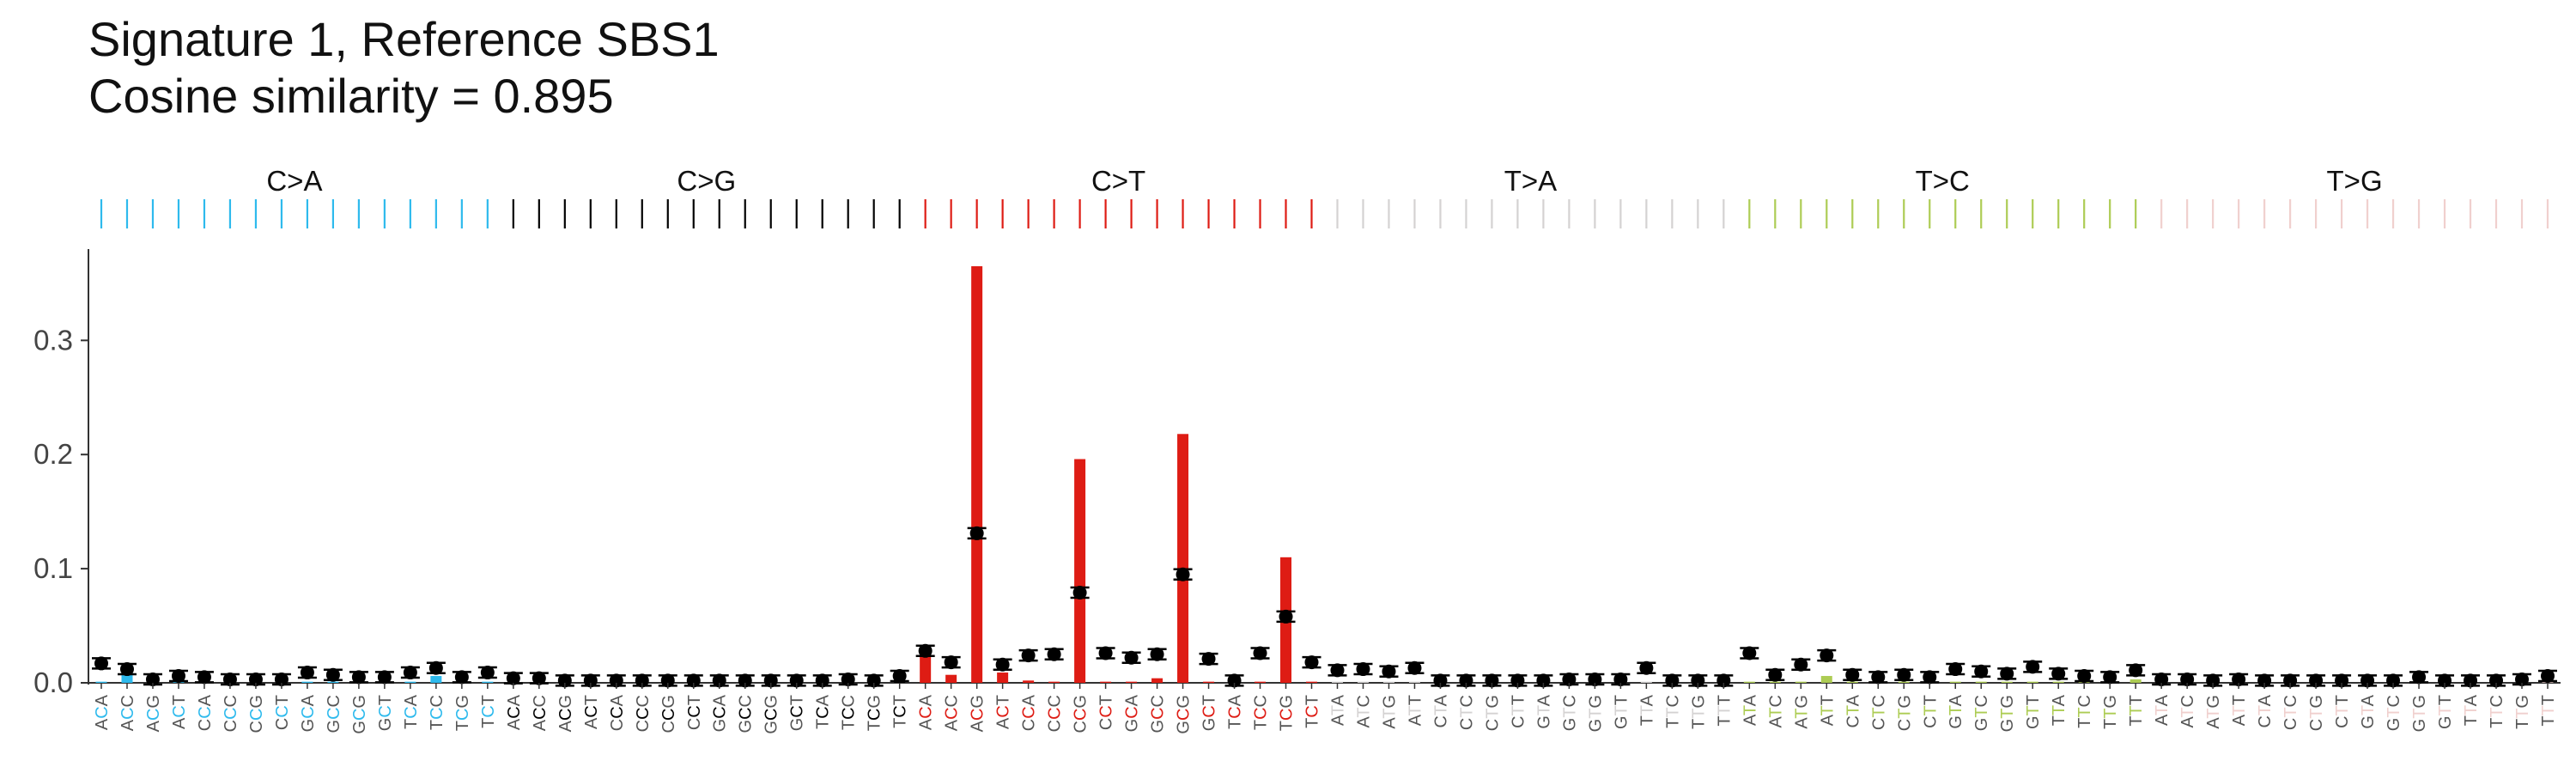 This screenshot has height=773, width=2576. What do you see at coordinates (541, 713) in the screenshot?
I see `x-tick-label: ACC` at bounding box center [541, 713].